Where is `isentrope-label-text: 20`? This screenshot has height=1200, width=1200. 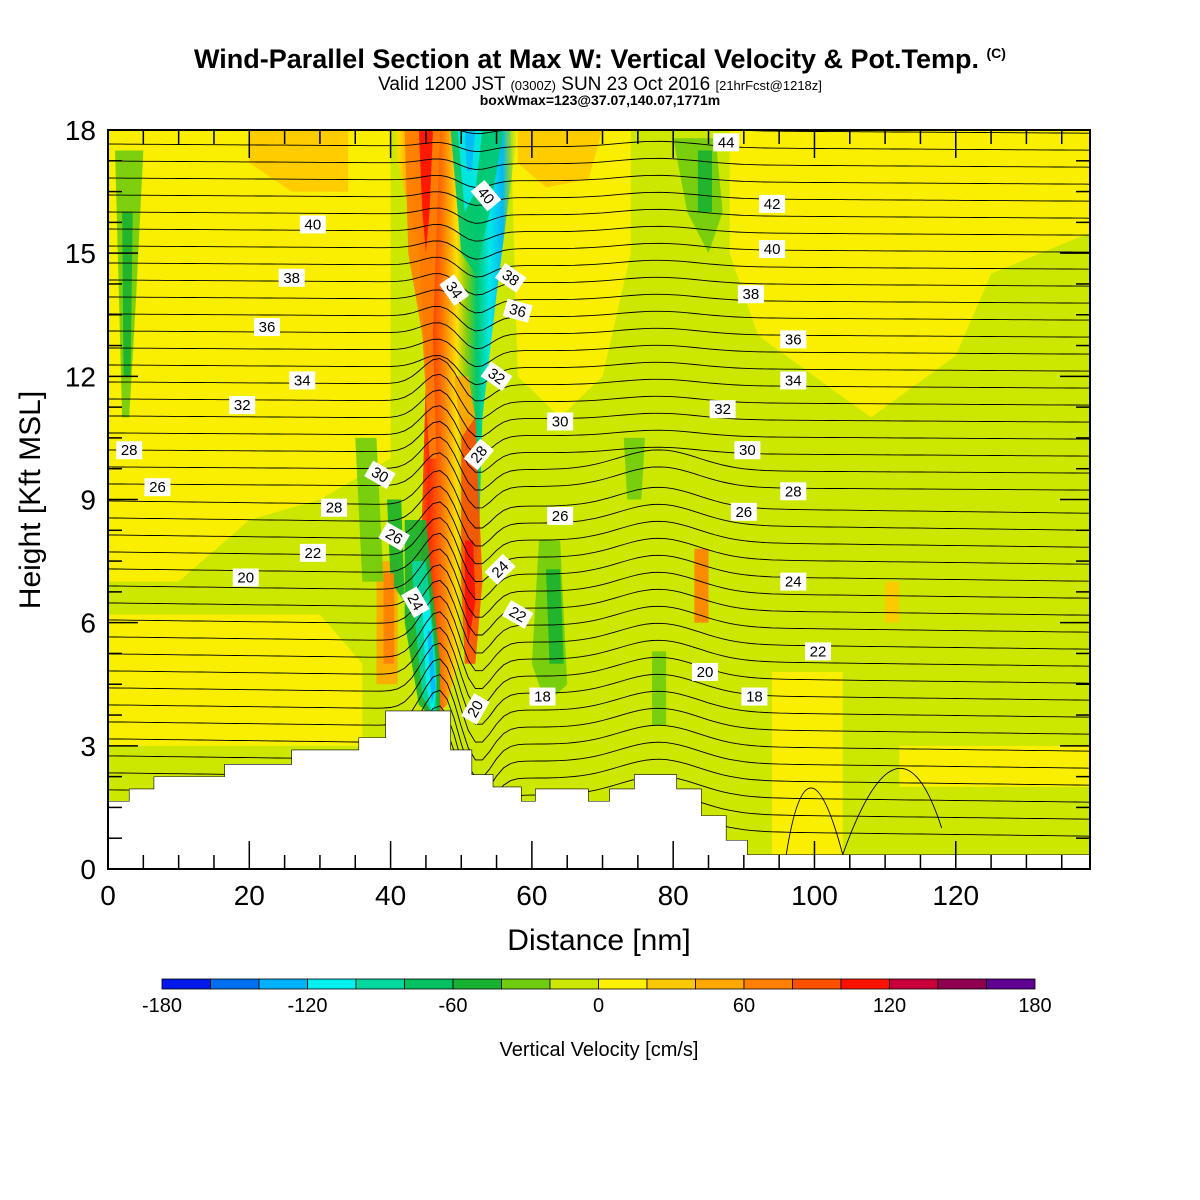
isentrope-label-text: 20 is located at coordinates (705, 672).